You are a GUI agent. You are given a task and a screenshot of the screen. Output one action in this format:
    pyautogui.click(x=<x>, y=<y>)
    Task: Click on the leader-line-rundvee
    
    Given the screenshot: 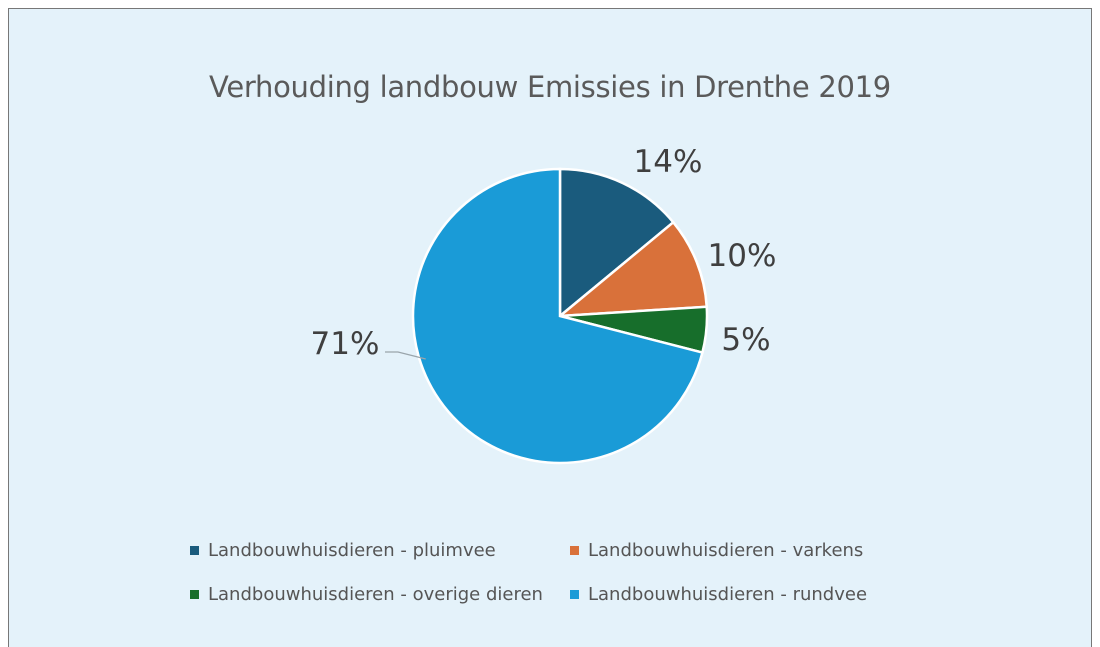 What is the action you would take?
    pyautogui.click(x=405, y=355)
    